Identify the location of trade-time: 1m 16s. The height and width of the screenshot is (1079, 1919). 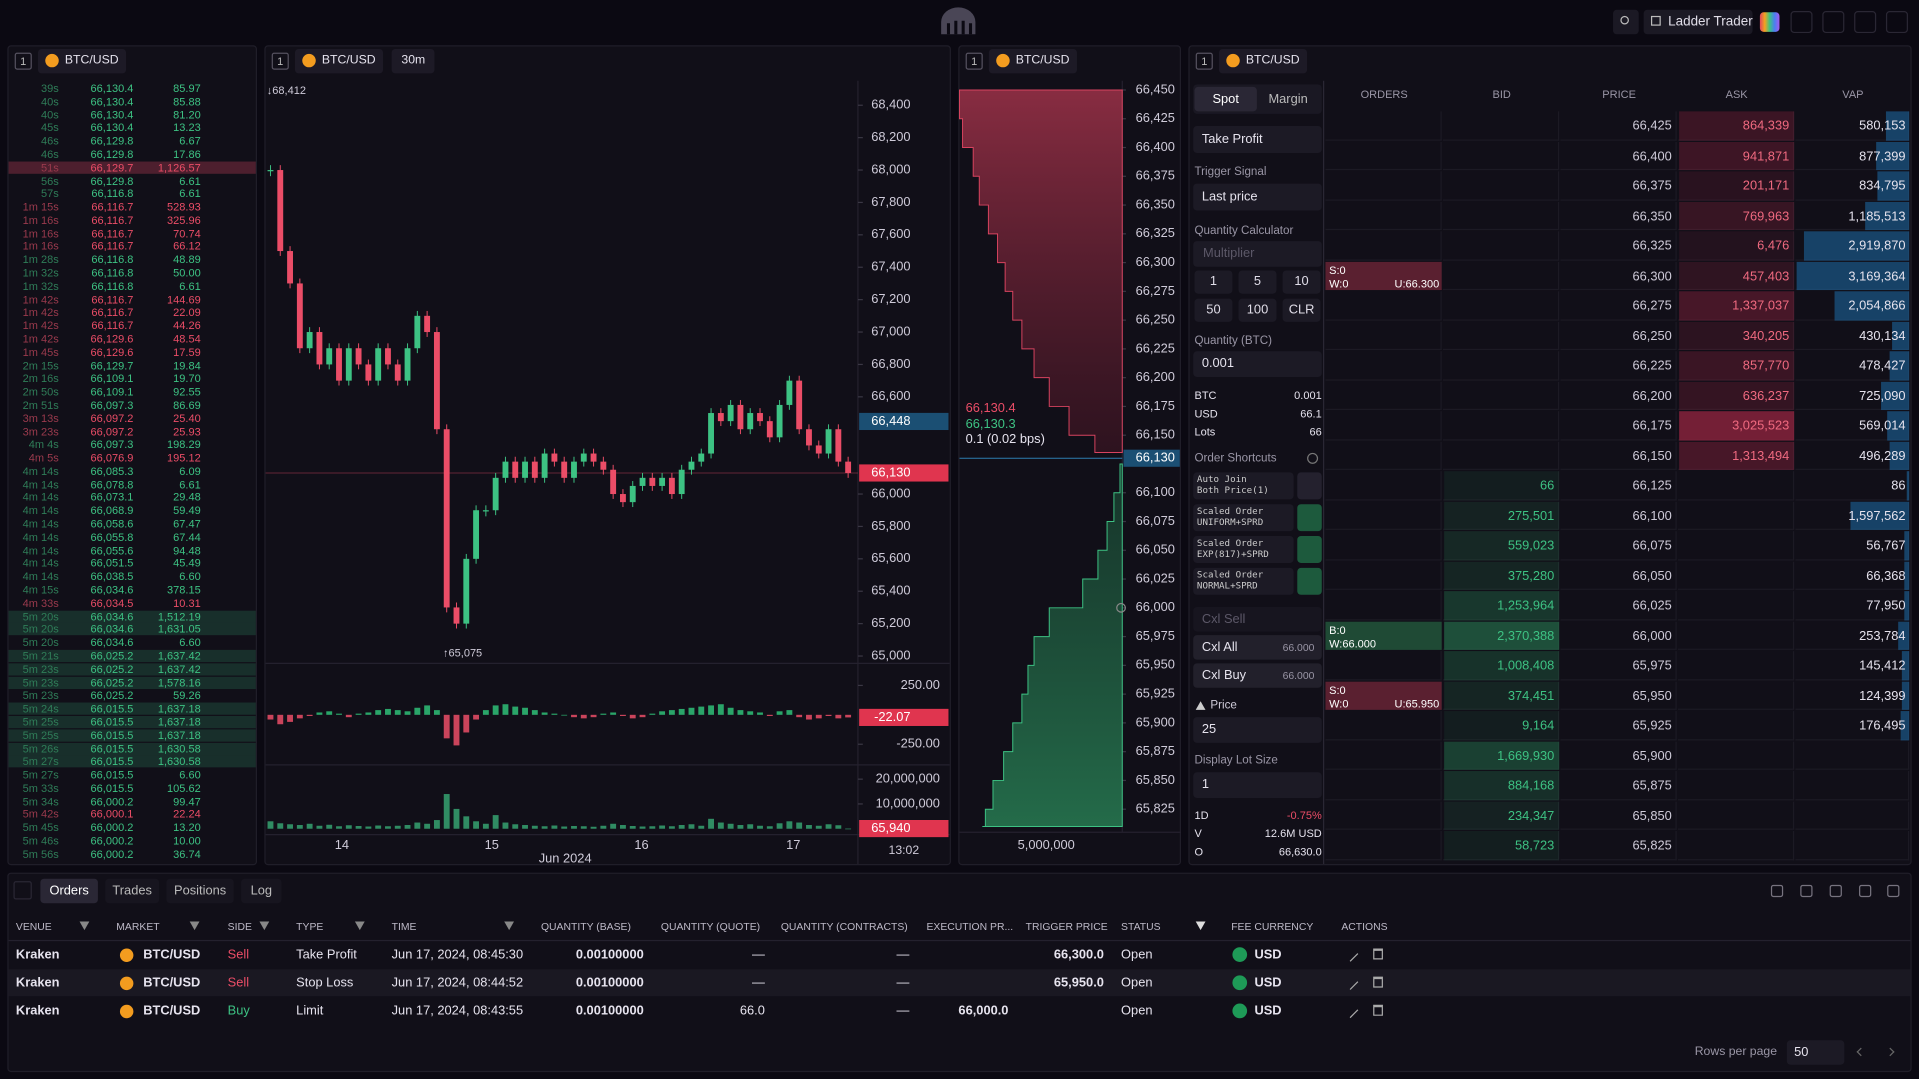
(40, 233).